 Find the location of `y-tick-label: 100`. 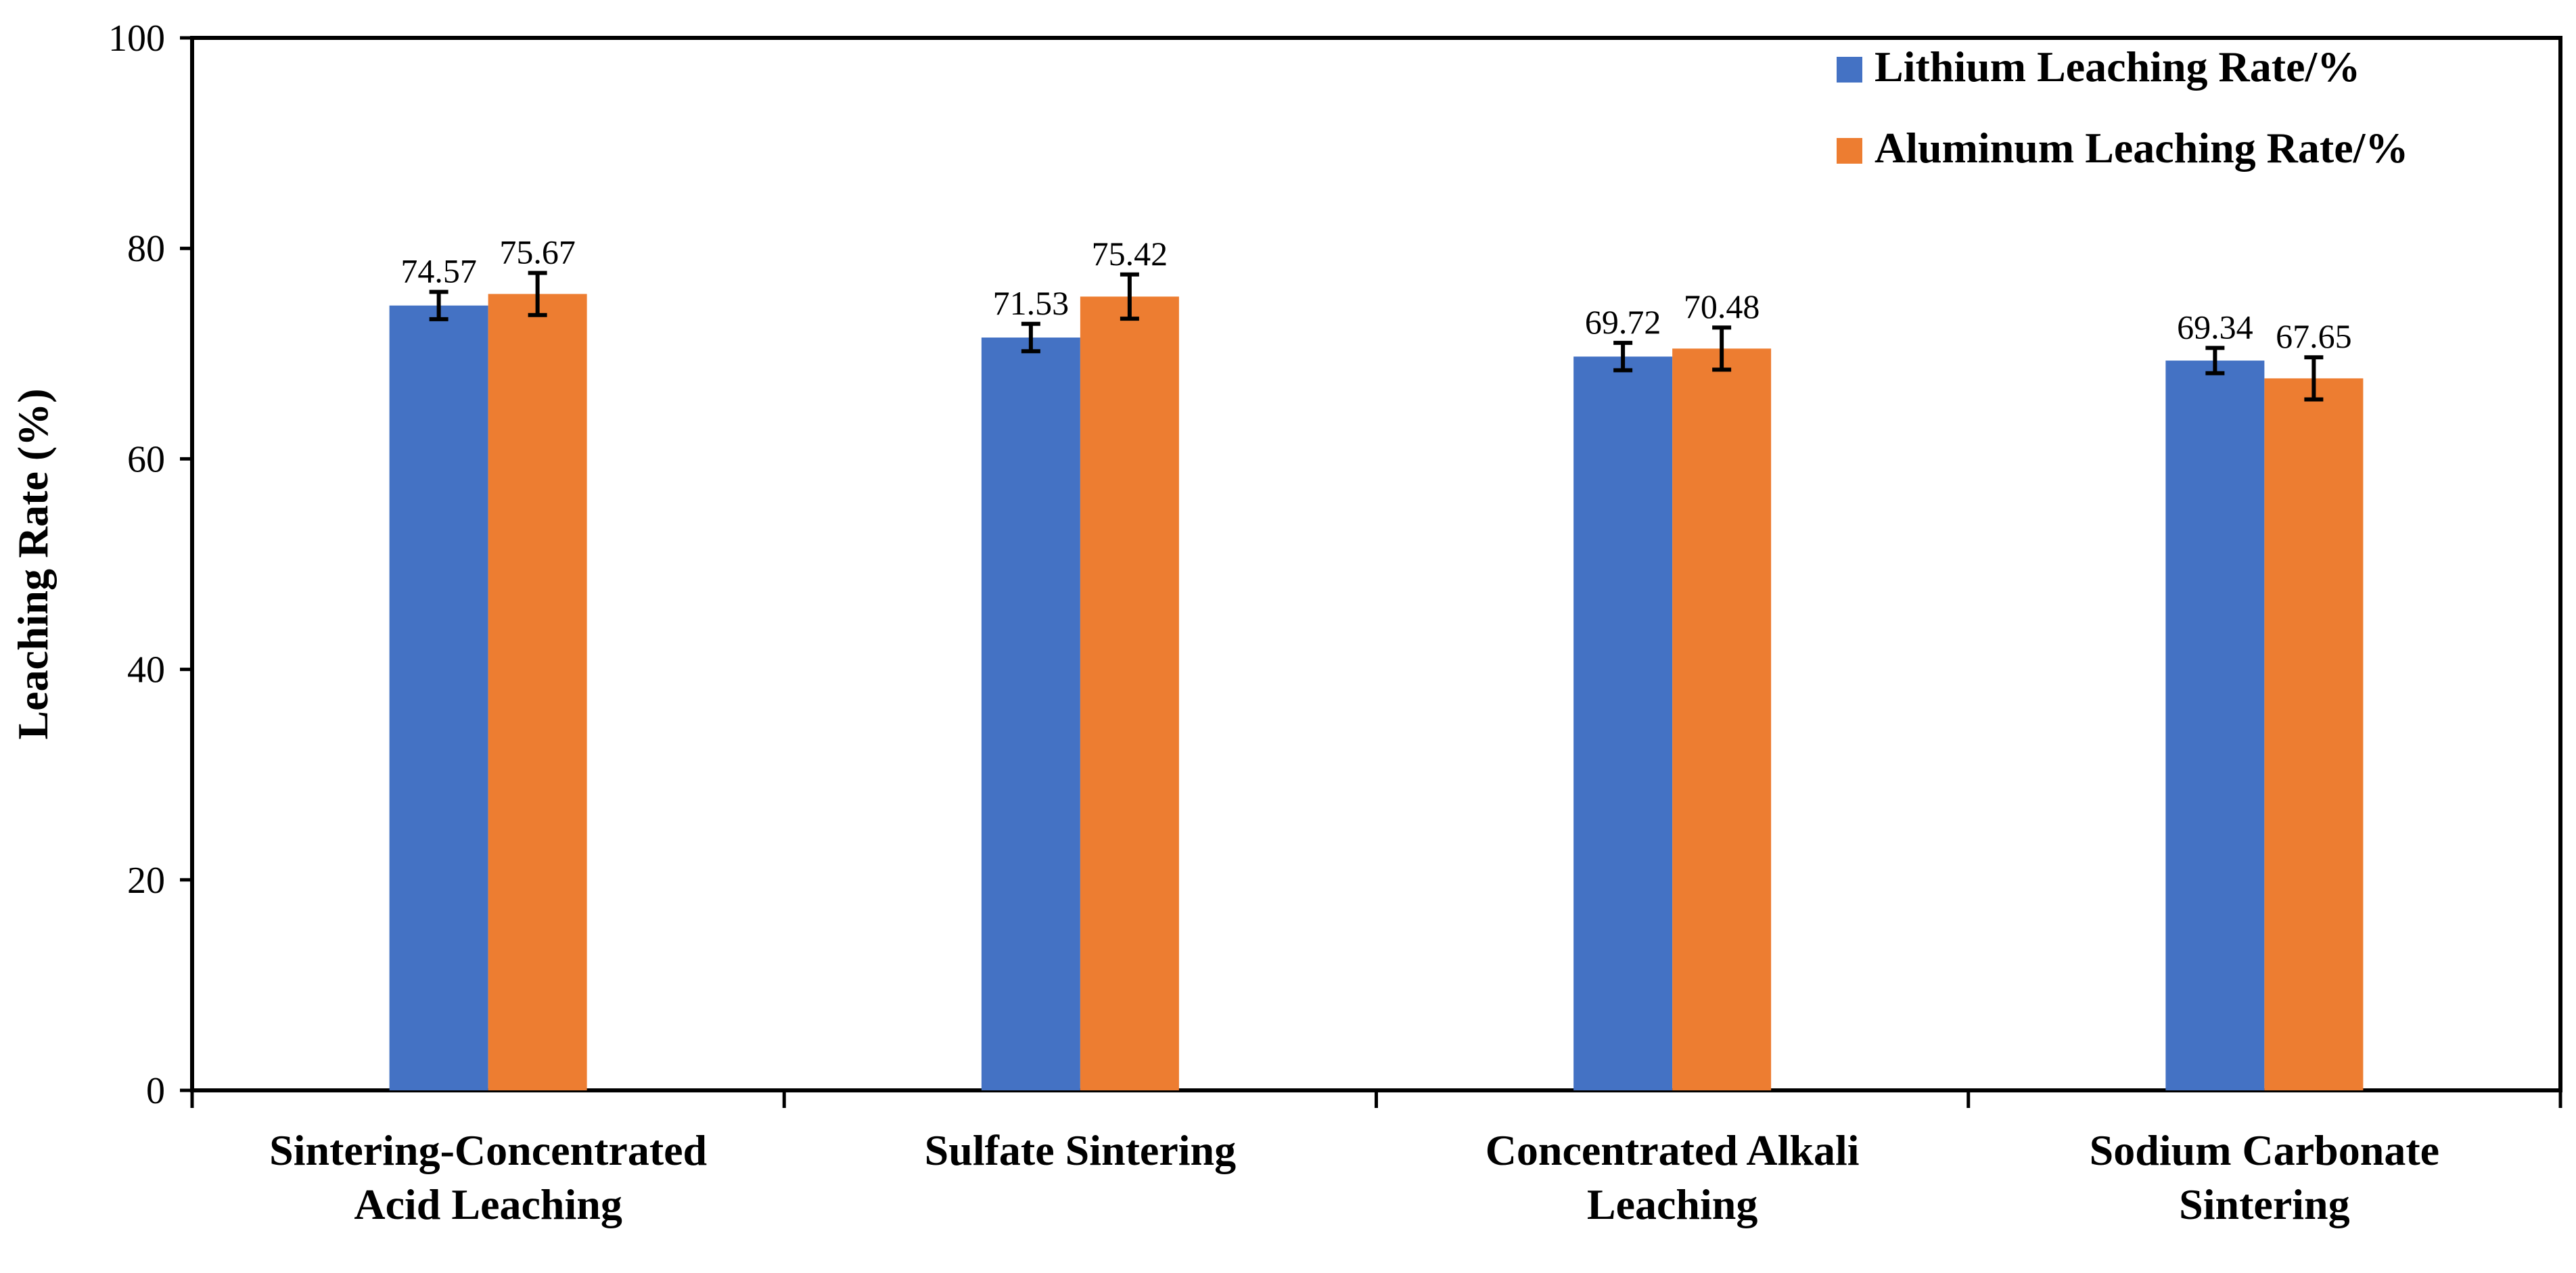

y-tick-label: 100 is located at coordinates (136, 39).